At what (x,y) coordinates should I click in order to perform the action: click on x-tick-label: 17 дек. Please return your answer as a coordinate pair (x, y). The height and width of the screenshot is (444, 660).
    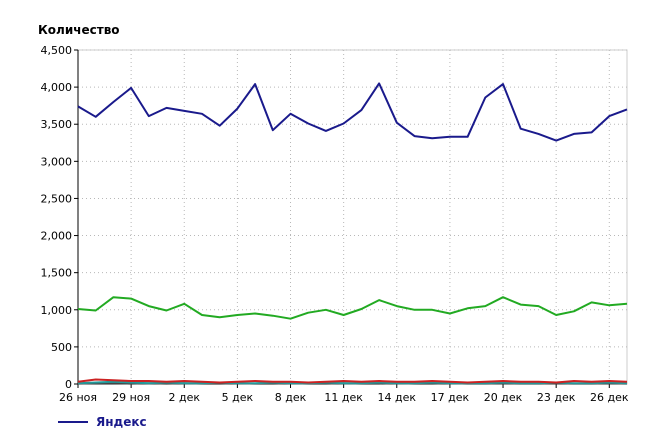
    Looking at the image, I should click on (450, 397).